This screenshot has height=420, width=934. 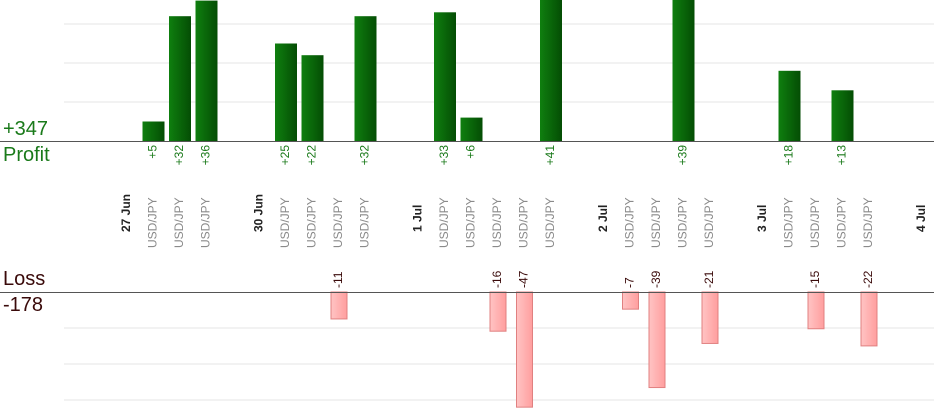 I want to click on profit-value-label: +41, so click(x=550, y=155).